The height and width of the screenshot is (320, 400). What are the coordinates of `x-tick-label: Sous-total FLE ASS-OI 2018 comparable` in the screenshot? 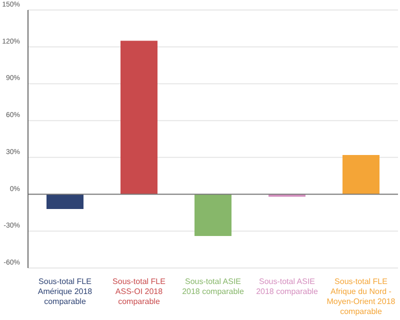 It's located at (139, 291).